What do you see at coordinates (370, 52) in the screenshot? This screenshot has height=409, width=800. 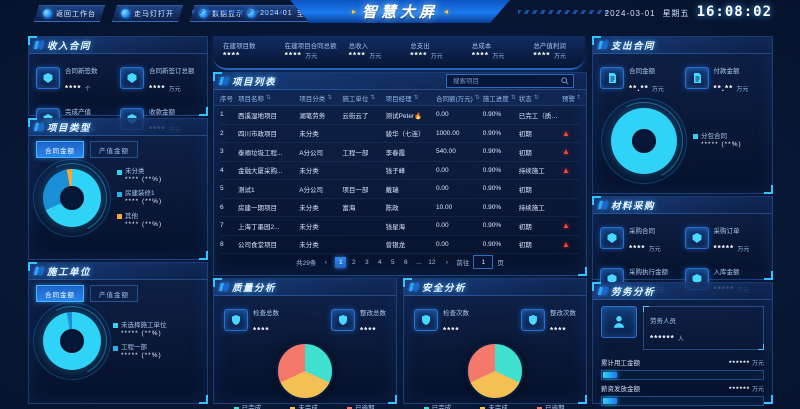 I see `kpi-item: 总收入 **** 万元` at bounding box center [370, 52].